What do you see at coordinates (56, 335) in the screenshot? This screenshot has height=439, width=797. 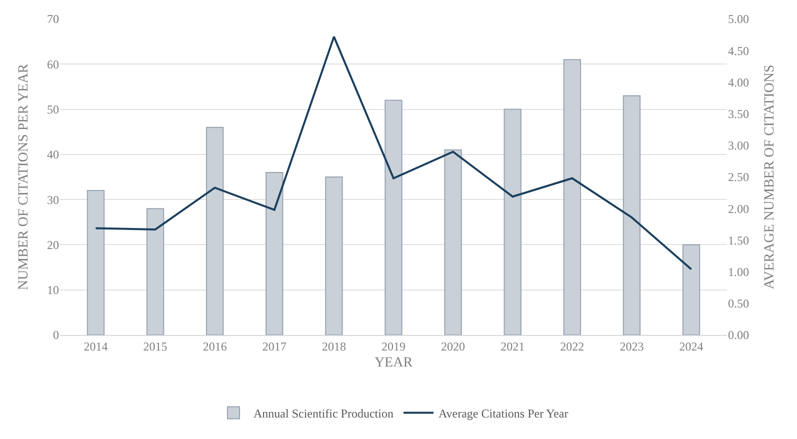 I see `y-tick-label: 0` at bounding box center [56, 335].